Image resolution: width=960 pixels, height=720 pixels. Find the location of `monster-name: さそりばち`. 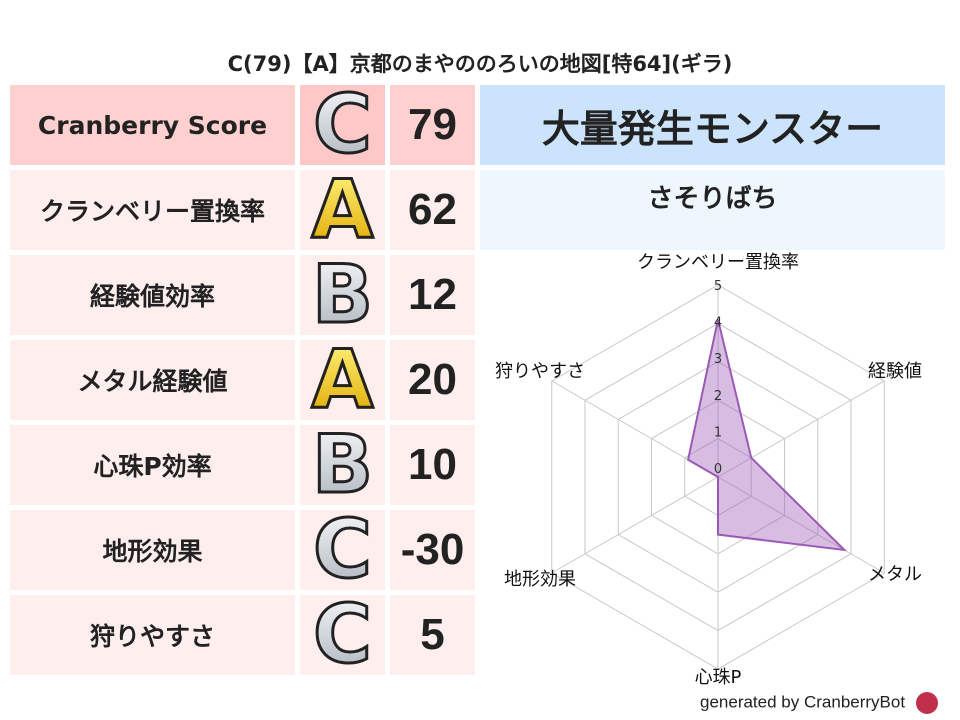

monster-name: さそりばち is located at coordinates (712, 210).